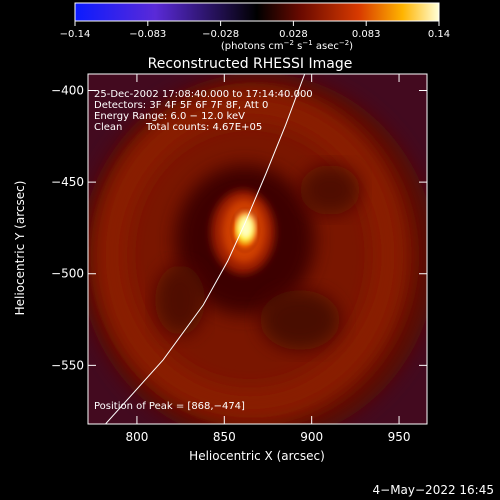 This screenshot has width=500, height=500. Describe the element at coordinates (75, 34) in the screenshot. I see `colorbar-tick-label: −0.14` at that location.